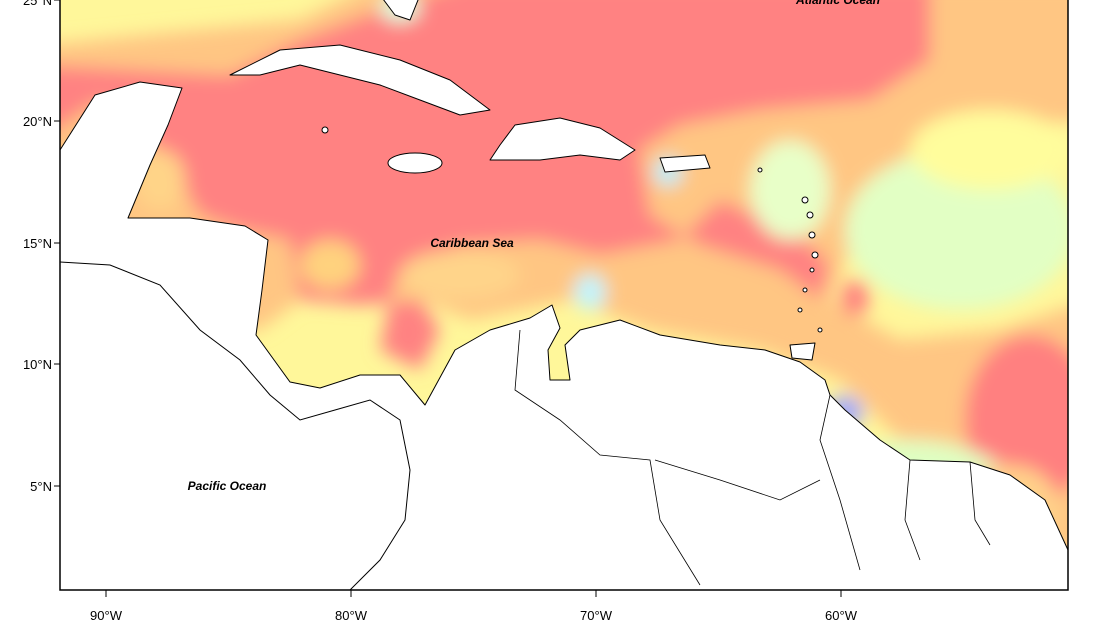 This screenshot has width=1100, height=630. Describe the element at coordinates (802, 351) in the screenshot. I see `trinidad` at that location.